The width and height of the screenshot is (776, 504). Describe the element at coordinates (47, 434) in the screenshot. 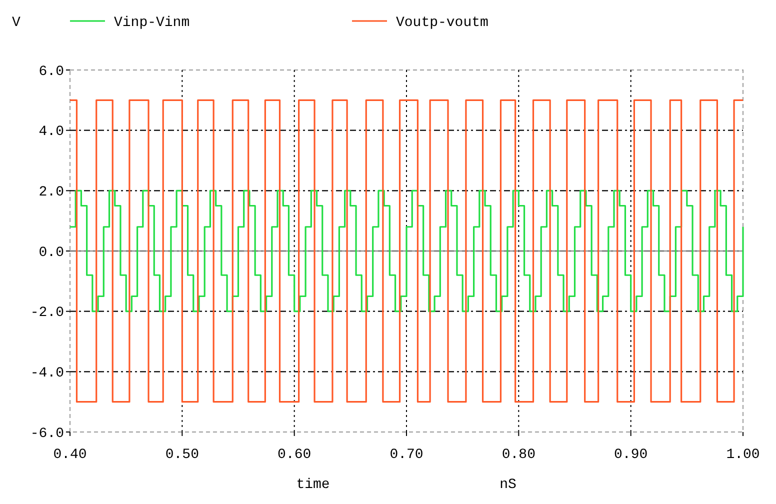

I see `y-tick-label: -6.0` at that location.